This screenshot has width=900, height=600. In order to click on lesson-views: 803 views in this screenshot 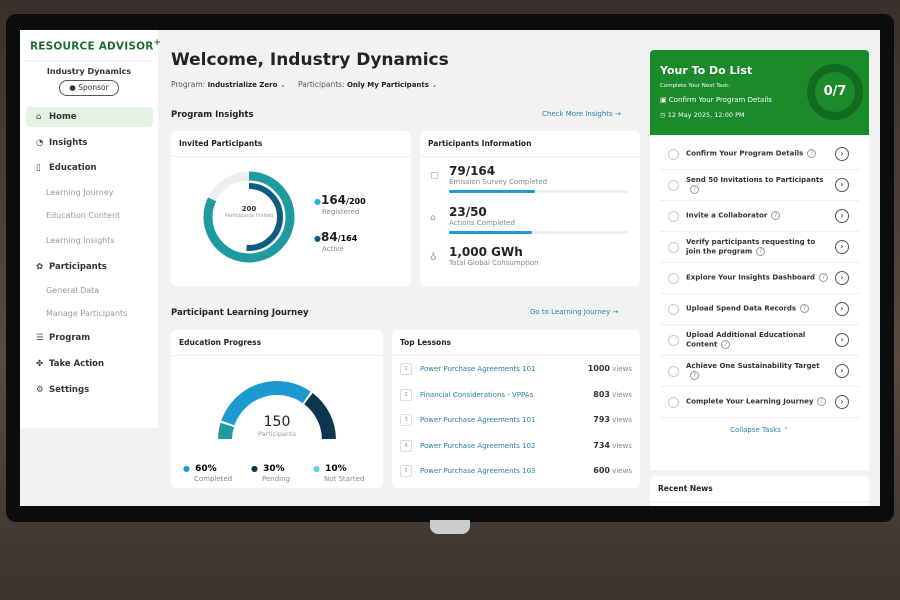, I will do `click(612, 394)`.